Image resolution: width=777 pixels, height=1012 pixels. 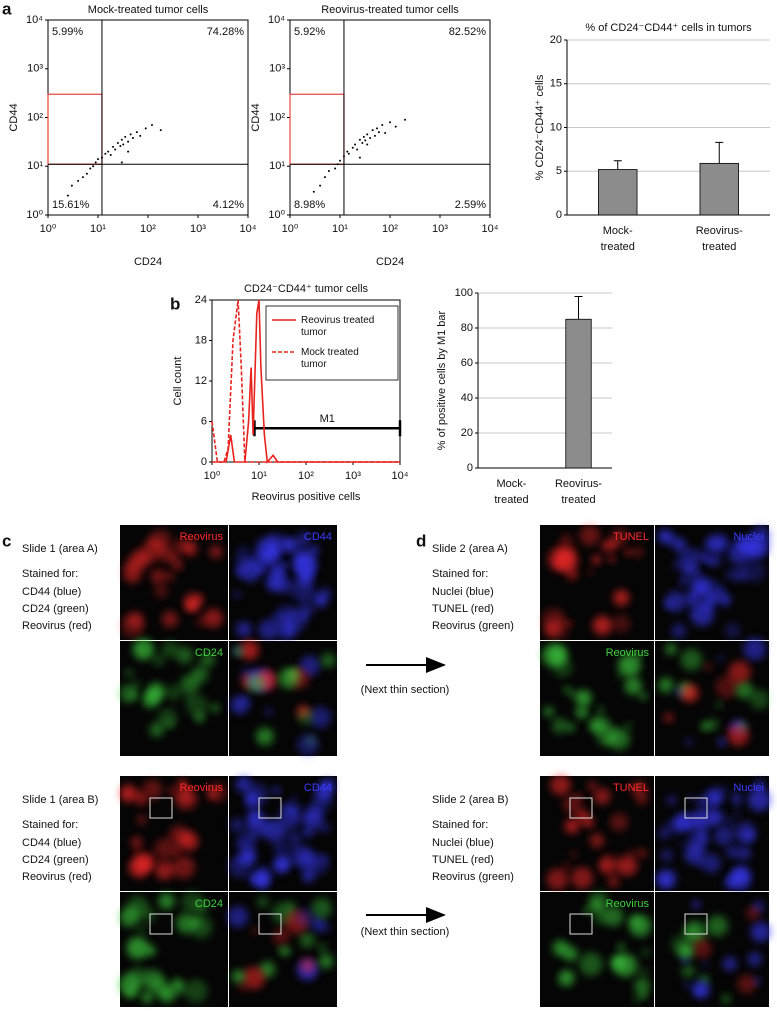 I want to click on channel-label: Nuclei, so click(x=748, y=788).